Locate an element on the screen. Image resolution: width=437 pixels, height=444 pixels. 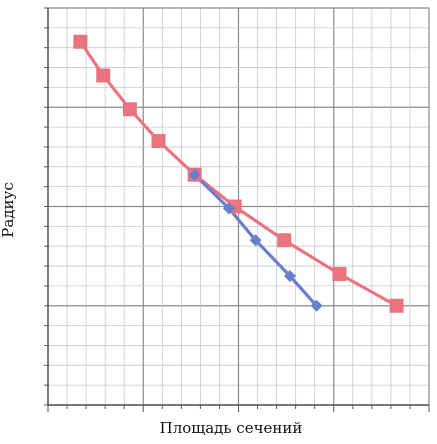
y-axis-label: Радиус is located at coordinates (8, 210).